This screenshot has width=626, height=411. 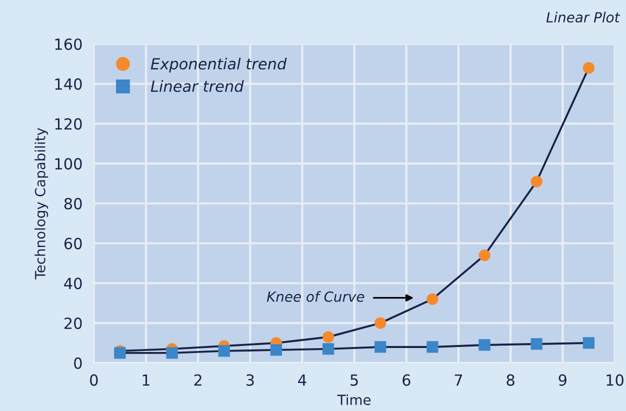 What do you see at coordinates (68, 124) in the screenshot?
I see `y-tick-label: 120` at bounding box center [68, 124].